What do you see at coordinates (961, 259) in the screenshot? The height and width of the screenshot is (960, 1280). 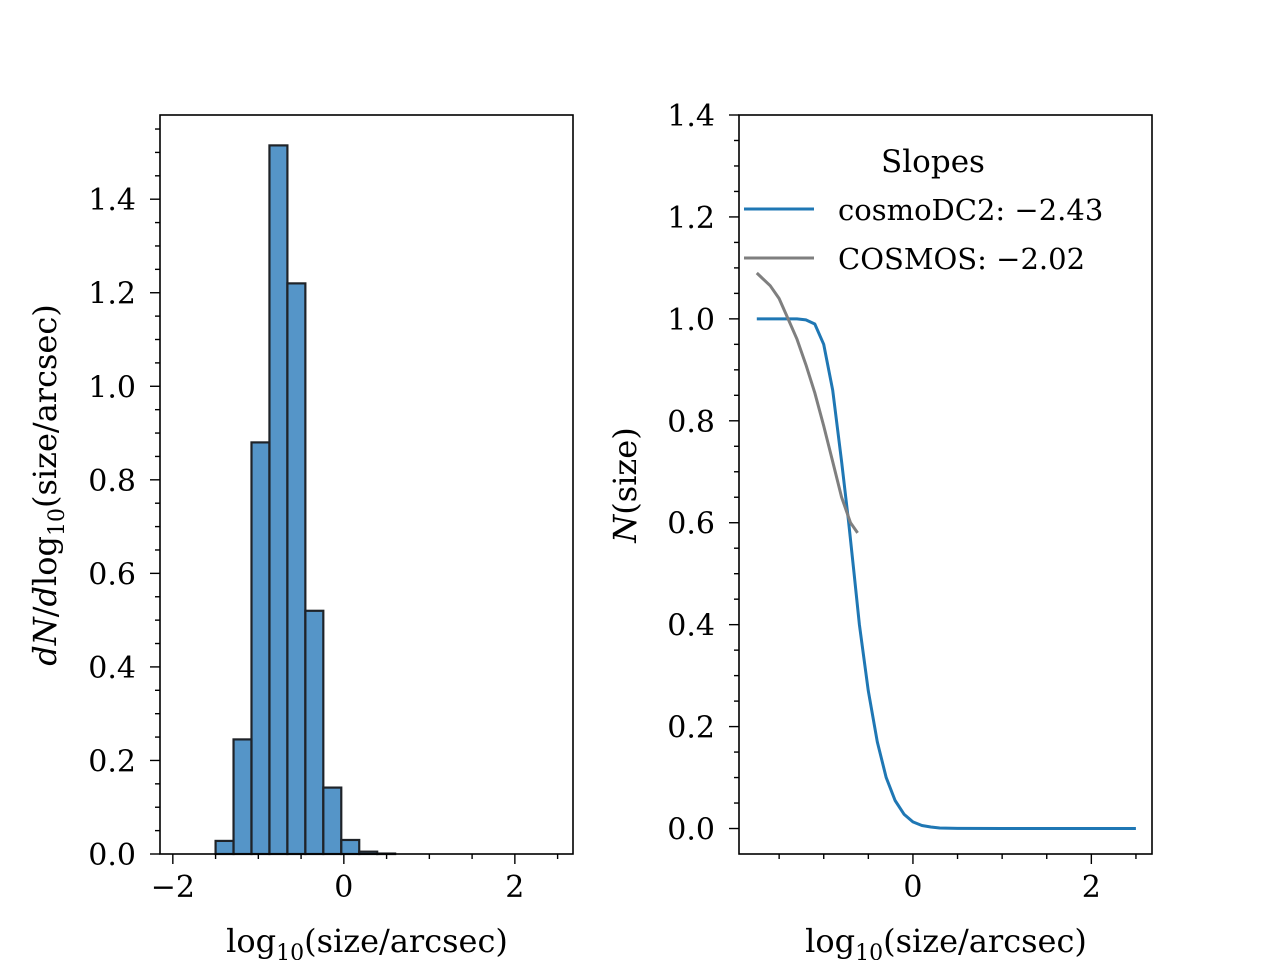 I see `legend-label-cosmos: COSMOS: −2.02` at bounding box center [961, 259].